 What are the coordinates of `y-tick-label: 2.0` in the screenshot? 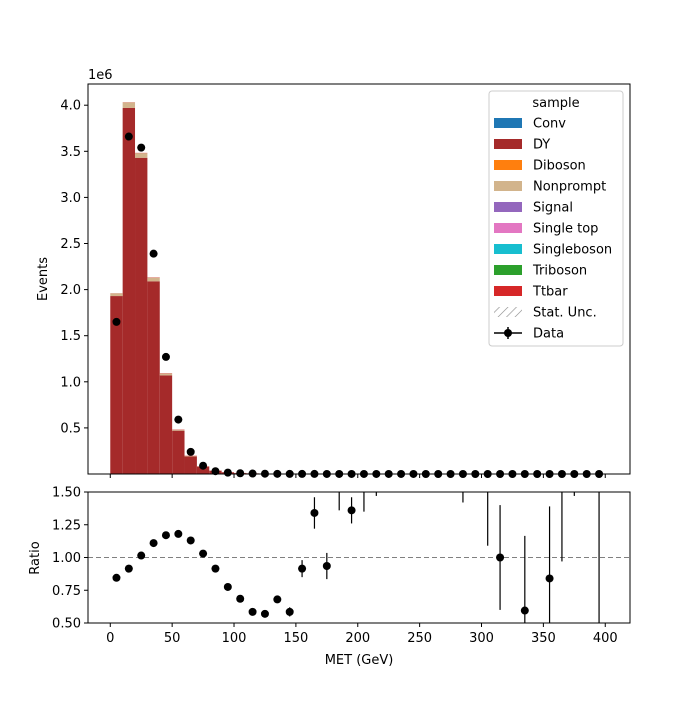 It's located at (70, 290).